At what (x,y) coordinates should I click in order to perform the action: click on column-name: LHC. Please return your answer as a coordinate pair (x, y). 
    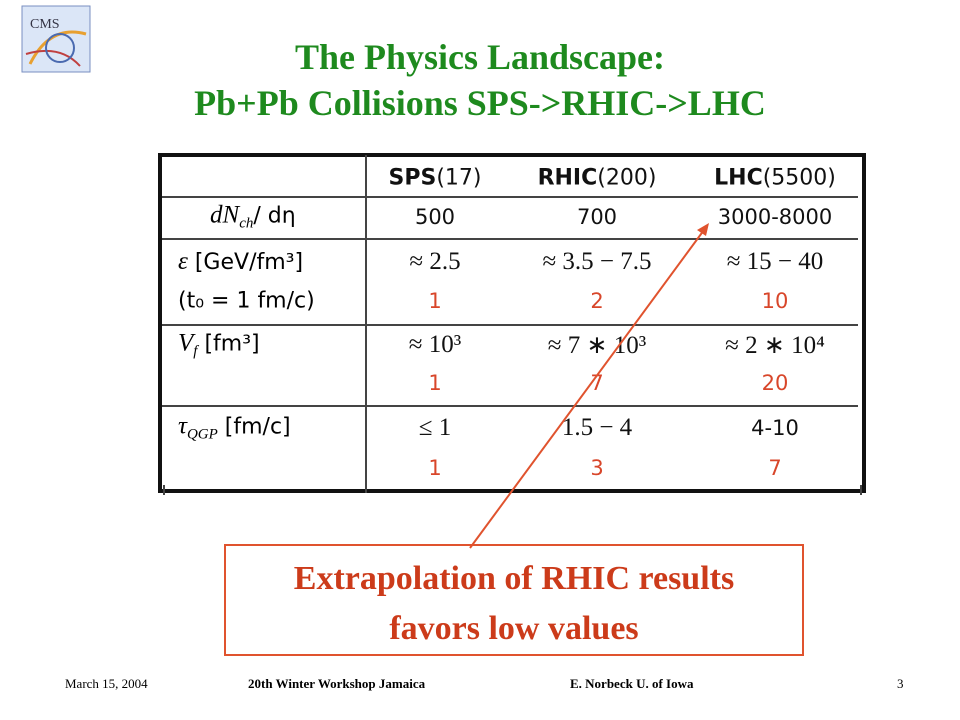
    Looking at the image, I should click on (738, 178).